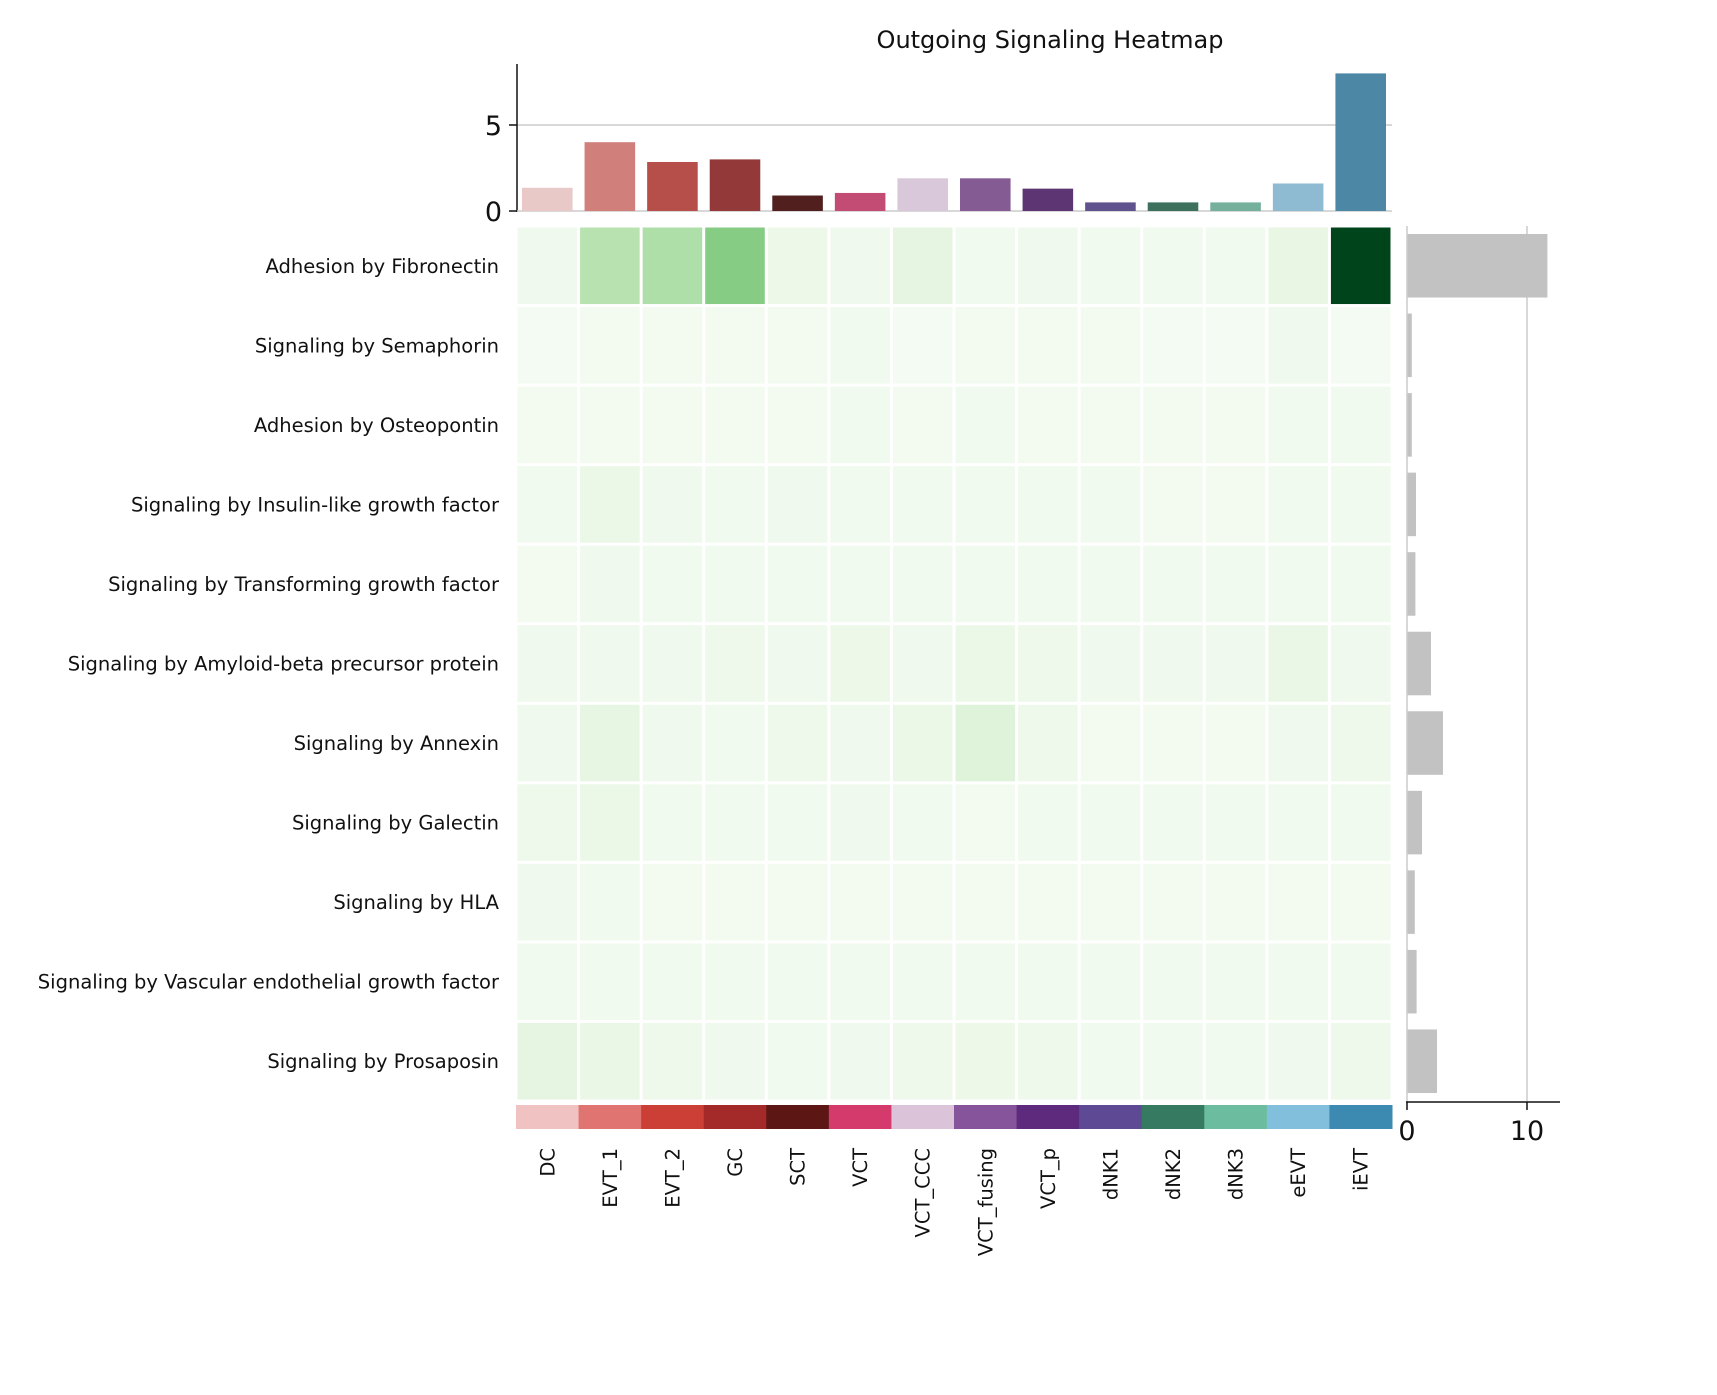 This screenshot has height=1395, width=1717. I want to click on column-label: EVT_1, so click(610, 1178).